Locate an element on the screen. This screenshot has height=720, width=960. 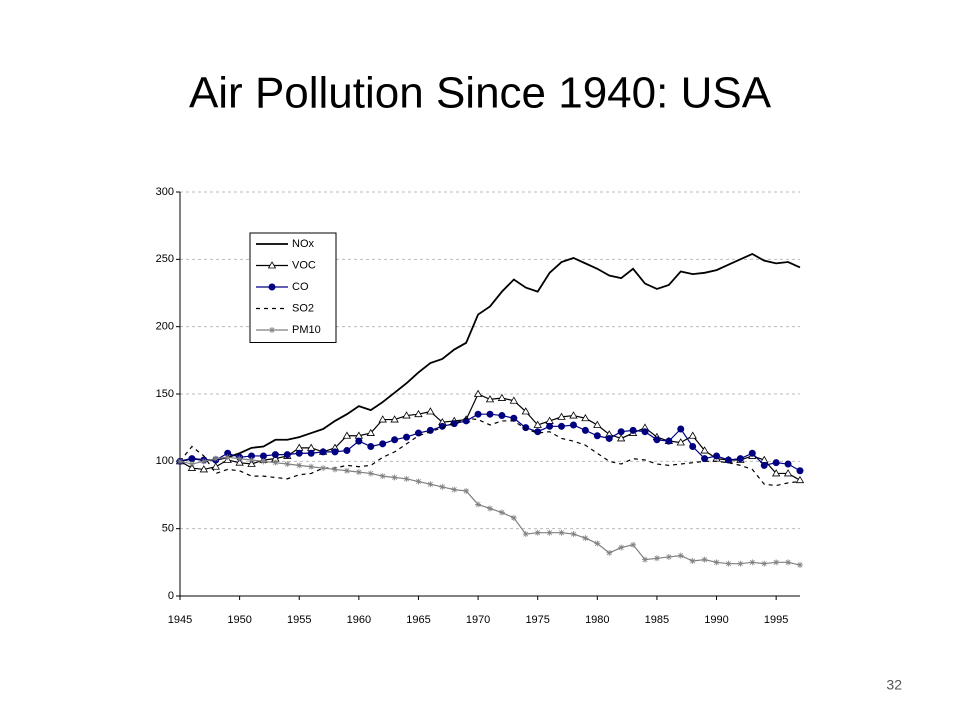
legend-box is located at coordinates (293, 287).